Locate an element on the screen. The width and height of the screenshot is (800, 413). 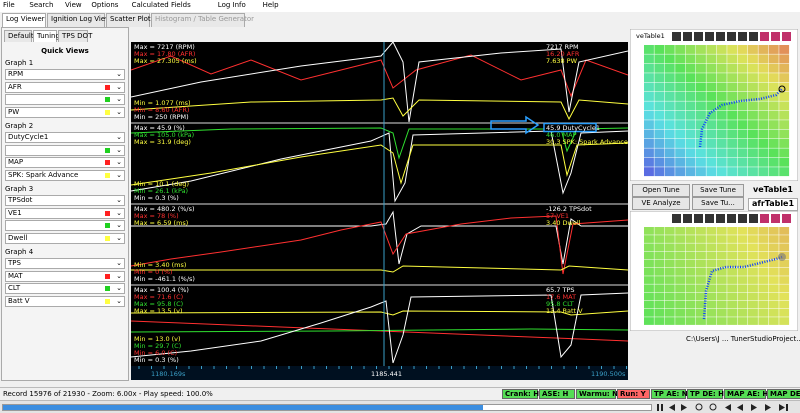
tune-button: VE Analyze is located at coordinates (661, 203).